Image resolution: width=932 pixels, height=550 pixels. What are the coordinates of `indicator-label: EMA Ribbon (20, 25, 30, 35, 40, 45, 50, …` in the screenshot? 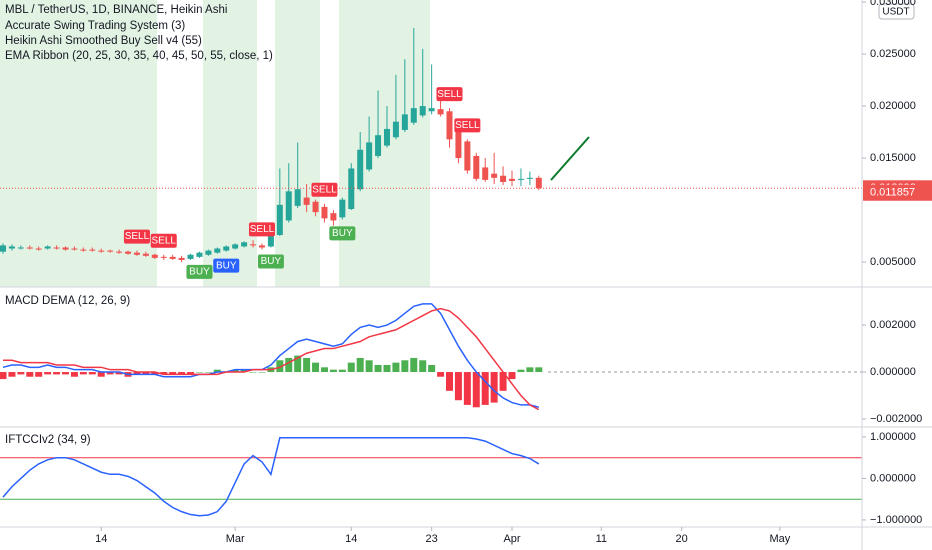 It's located at (139, 56).